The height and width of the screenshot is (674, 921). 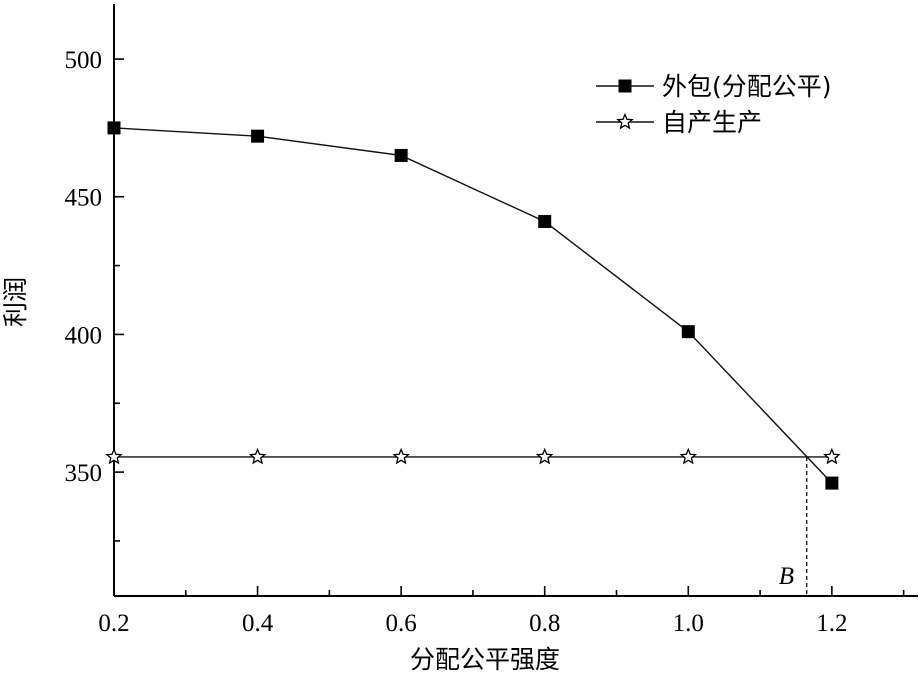 What do you see at coordinates (113, 623) in the screenshot?
I see `x-tick-label: 0.2` at bounding box center [113, 623].